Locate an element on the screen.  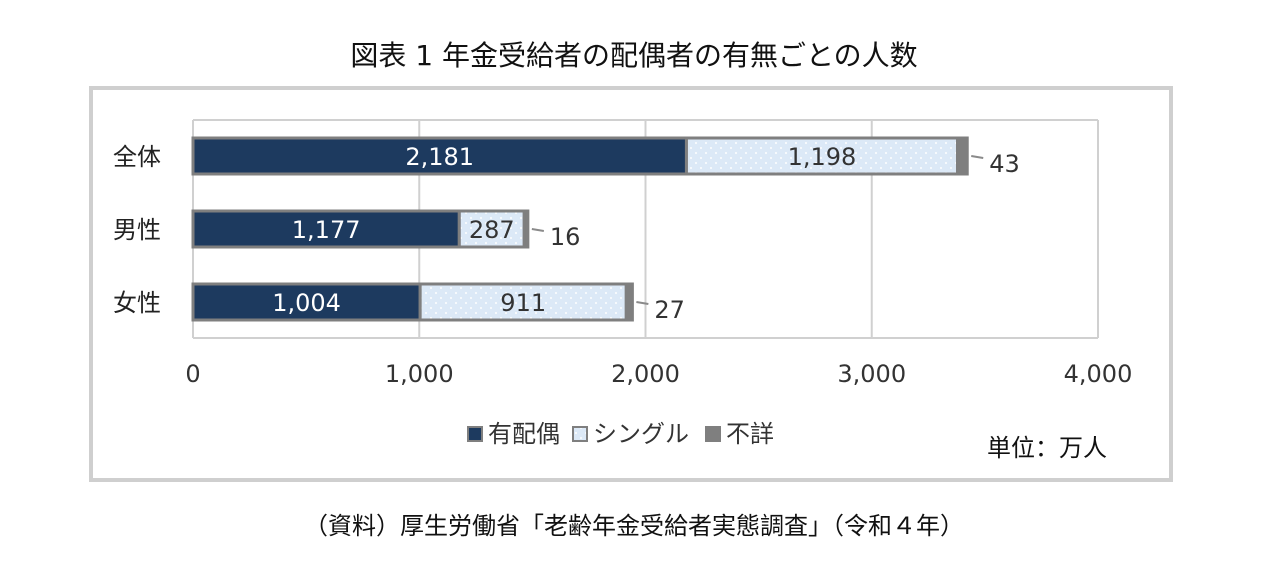
source-note: （資料）厚生労働省「老齢年金受給者実態調査」（令和４年） is located at coordinates (634, 526).